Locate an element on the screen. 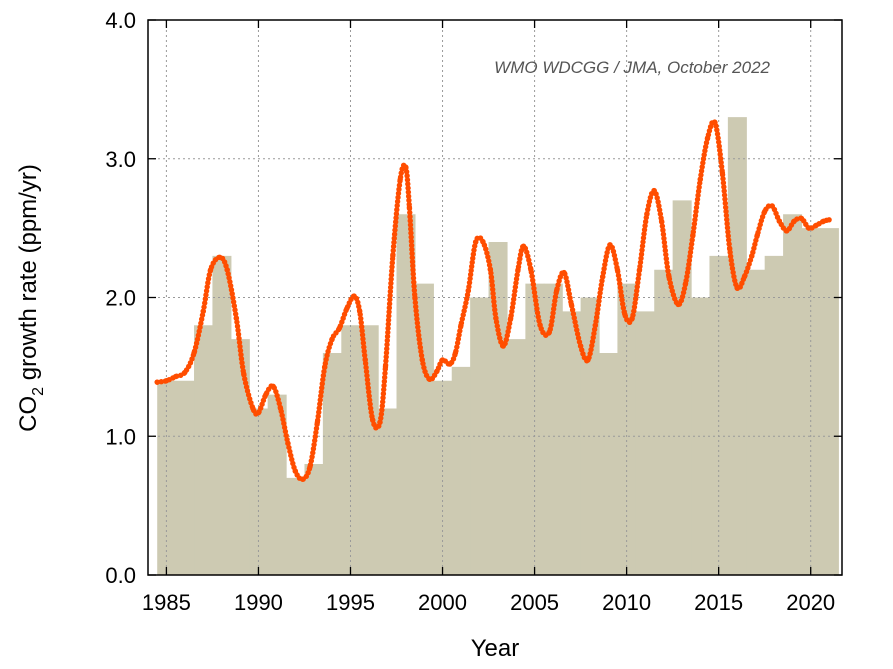 This screenshot has height=669, width=893. bar-1987 is located at coordinates (204, 450).